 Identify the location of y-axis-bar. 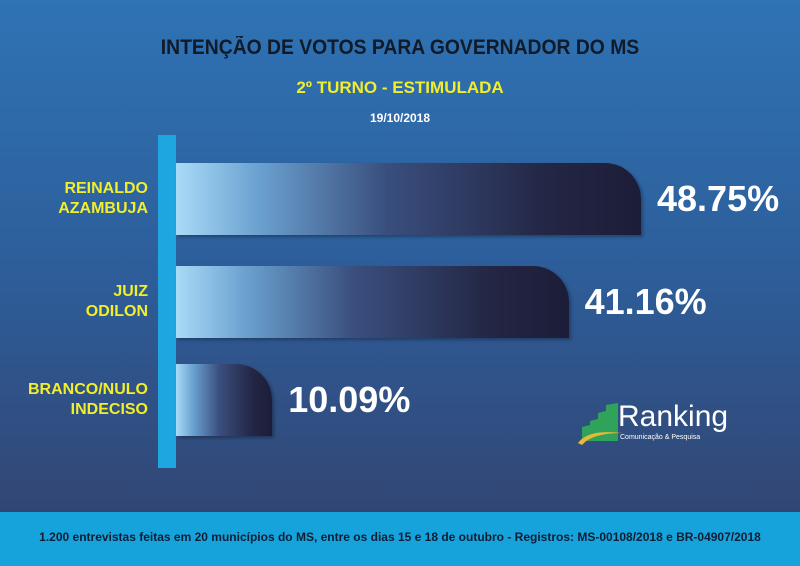
(167, 301).